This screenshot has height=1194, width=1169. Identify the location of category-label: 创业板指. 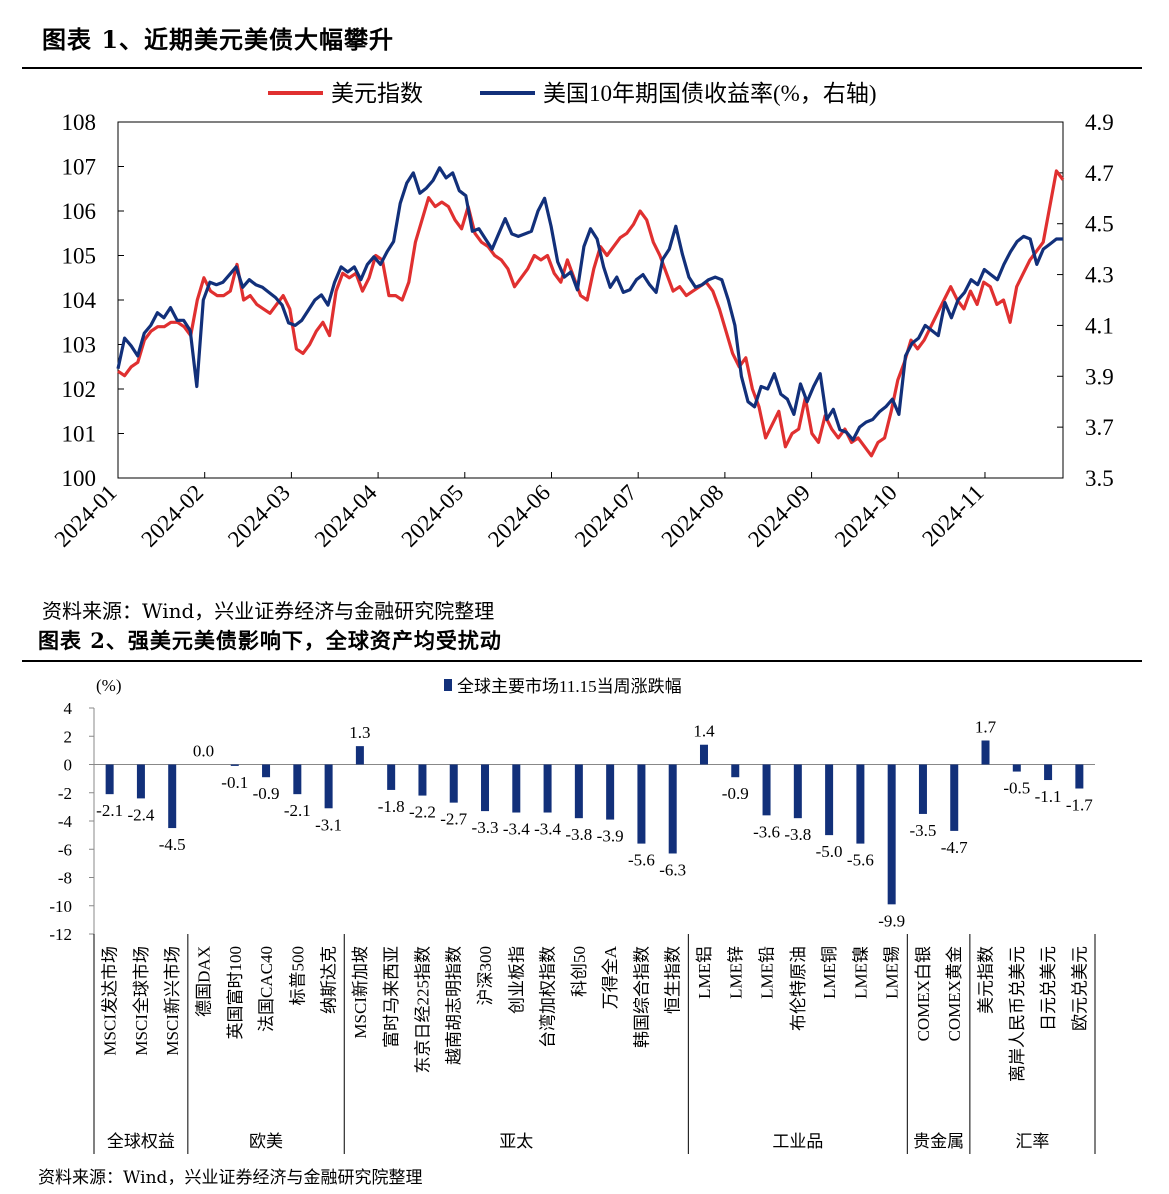
(516, 980).